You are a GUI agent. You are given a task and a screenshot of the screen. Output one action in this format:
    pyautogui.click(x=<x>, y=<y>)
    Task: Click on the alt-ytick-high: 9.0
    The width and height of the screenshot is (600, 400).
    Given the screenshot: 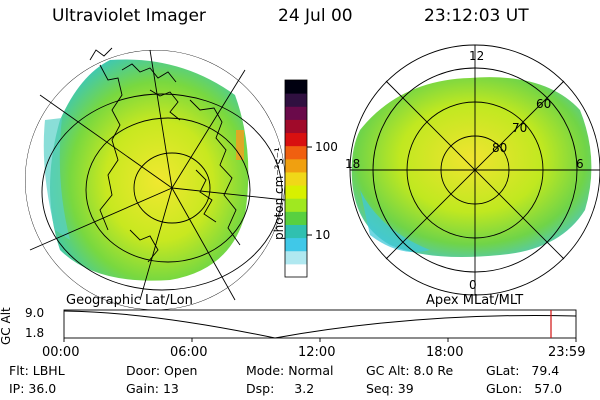 What is the action you would take?
    pyautogui.click(x=35, y=313)
    